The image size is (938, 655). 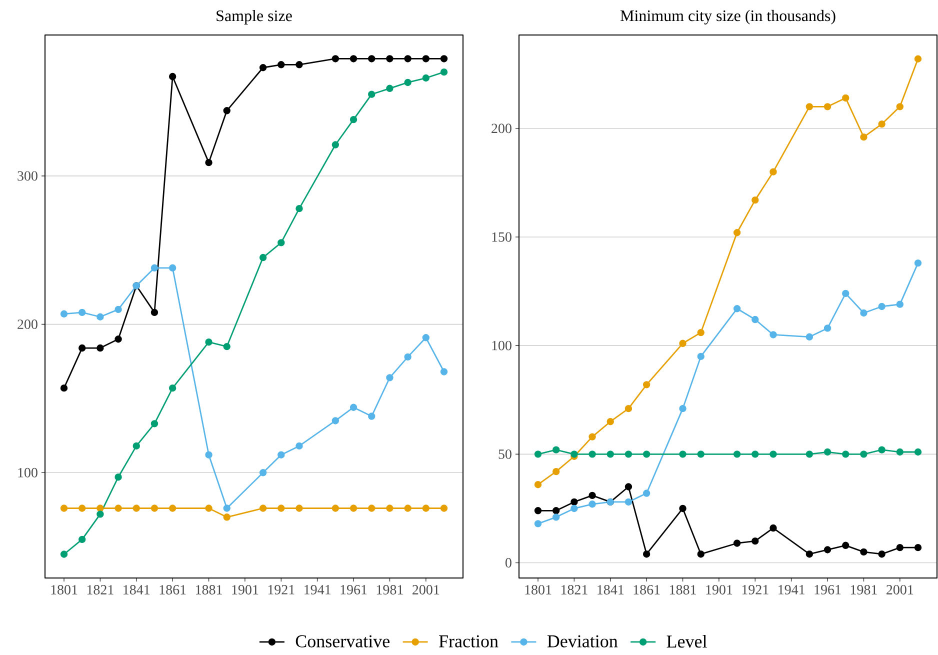 I want to click on x-tick-label: 1961, so click(x=353, y=589).